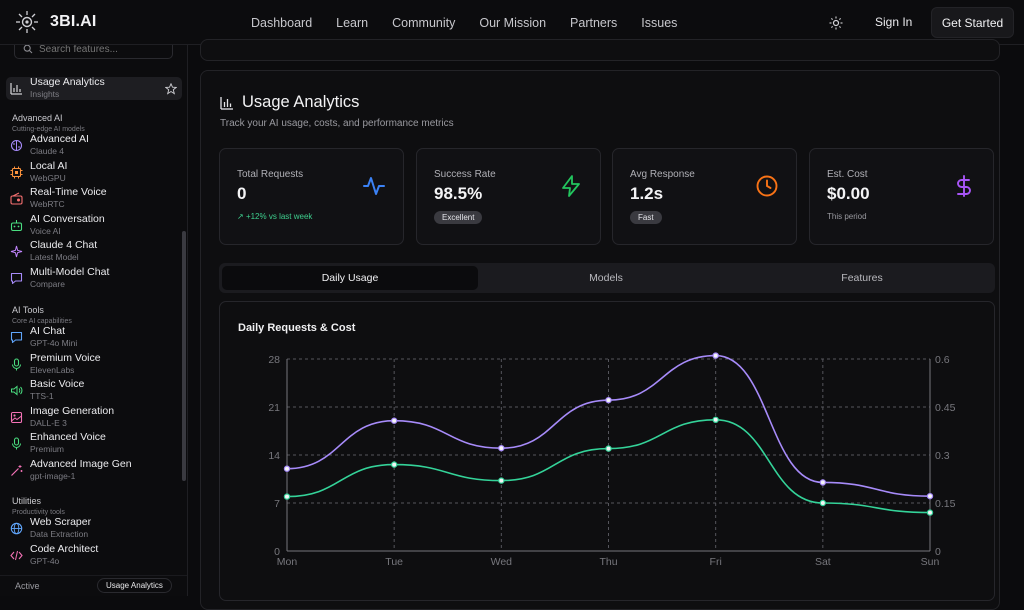  I want to click on sidebar-item-label: Basic Voice, so click(57, 384).